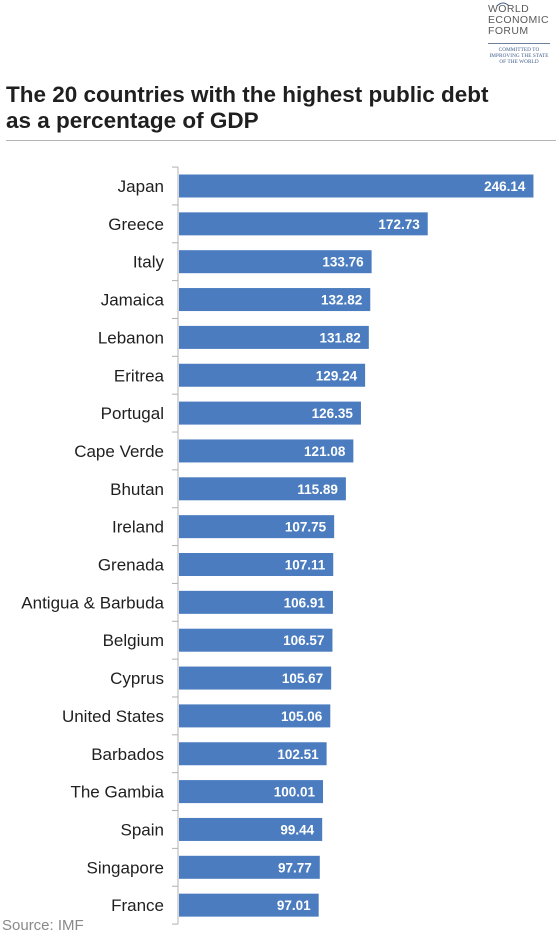  Describe the element at coordinates (255, 678) in the screenshot. I see `bar-cyprus` at that location.